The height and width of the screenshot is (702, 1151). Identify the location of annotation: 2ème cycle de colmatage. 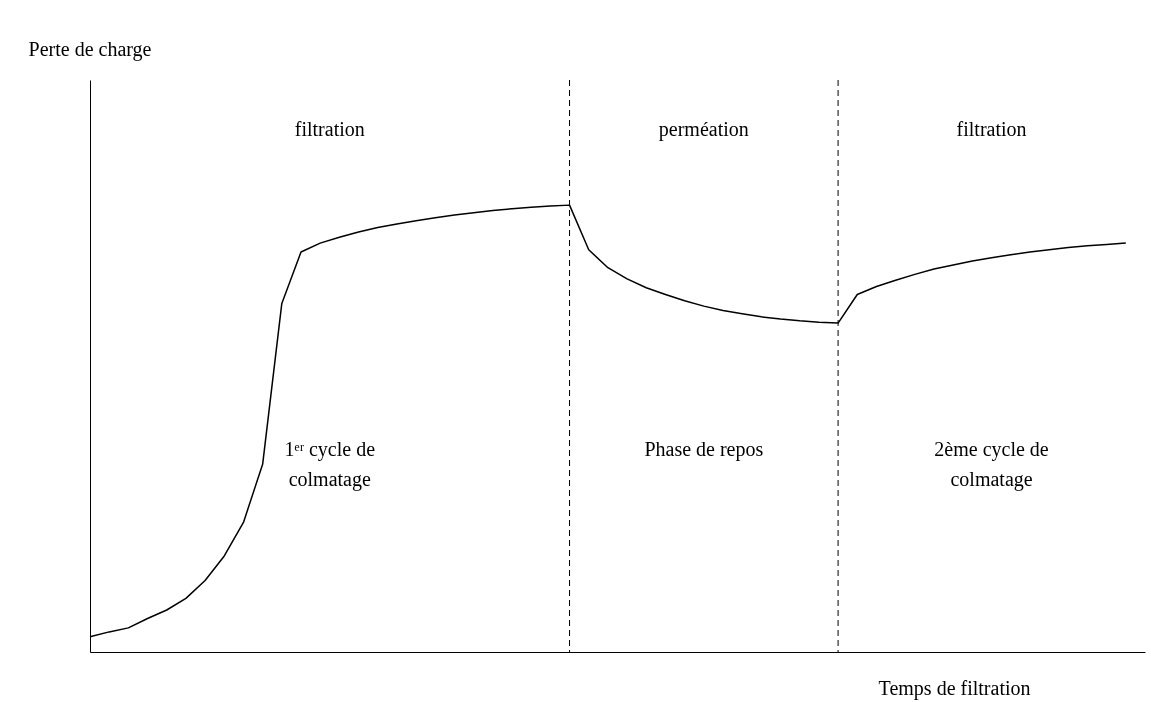
(991, 464).